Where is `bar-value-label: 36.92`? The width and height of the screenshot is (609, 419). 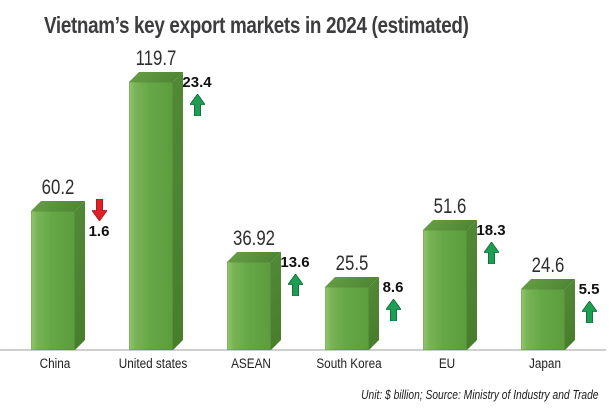
bar-value-label: 36.92 is located at coordinates (254, 238).